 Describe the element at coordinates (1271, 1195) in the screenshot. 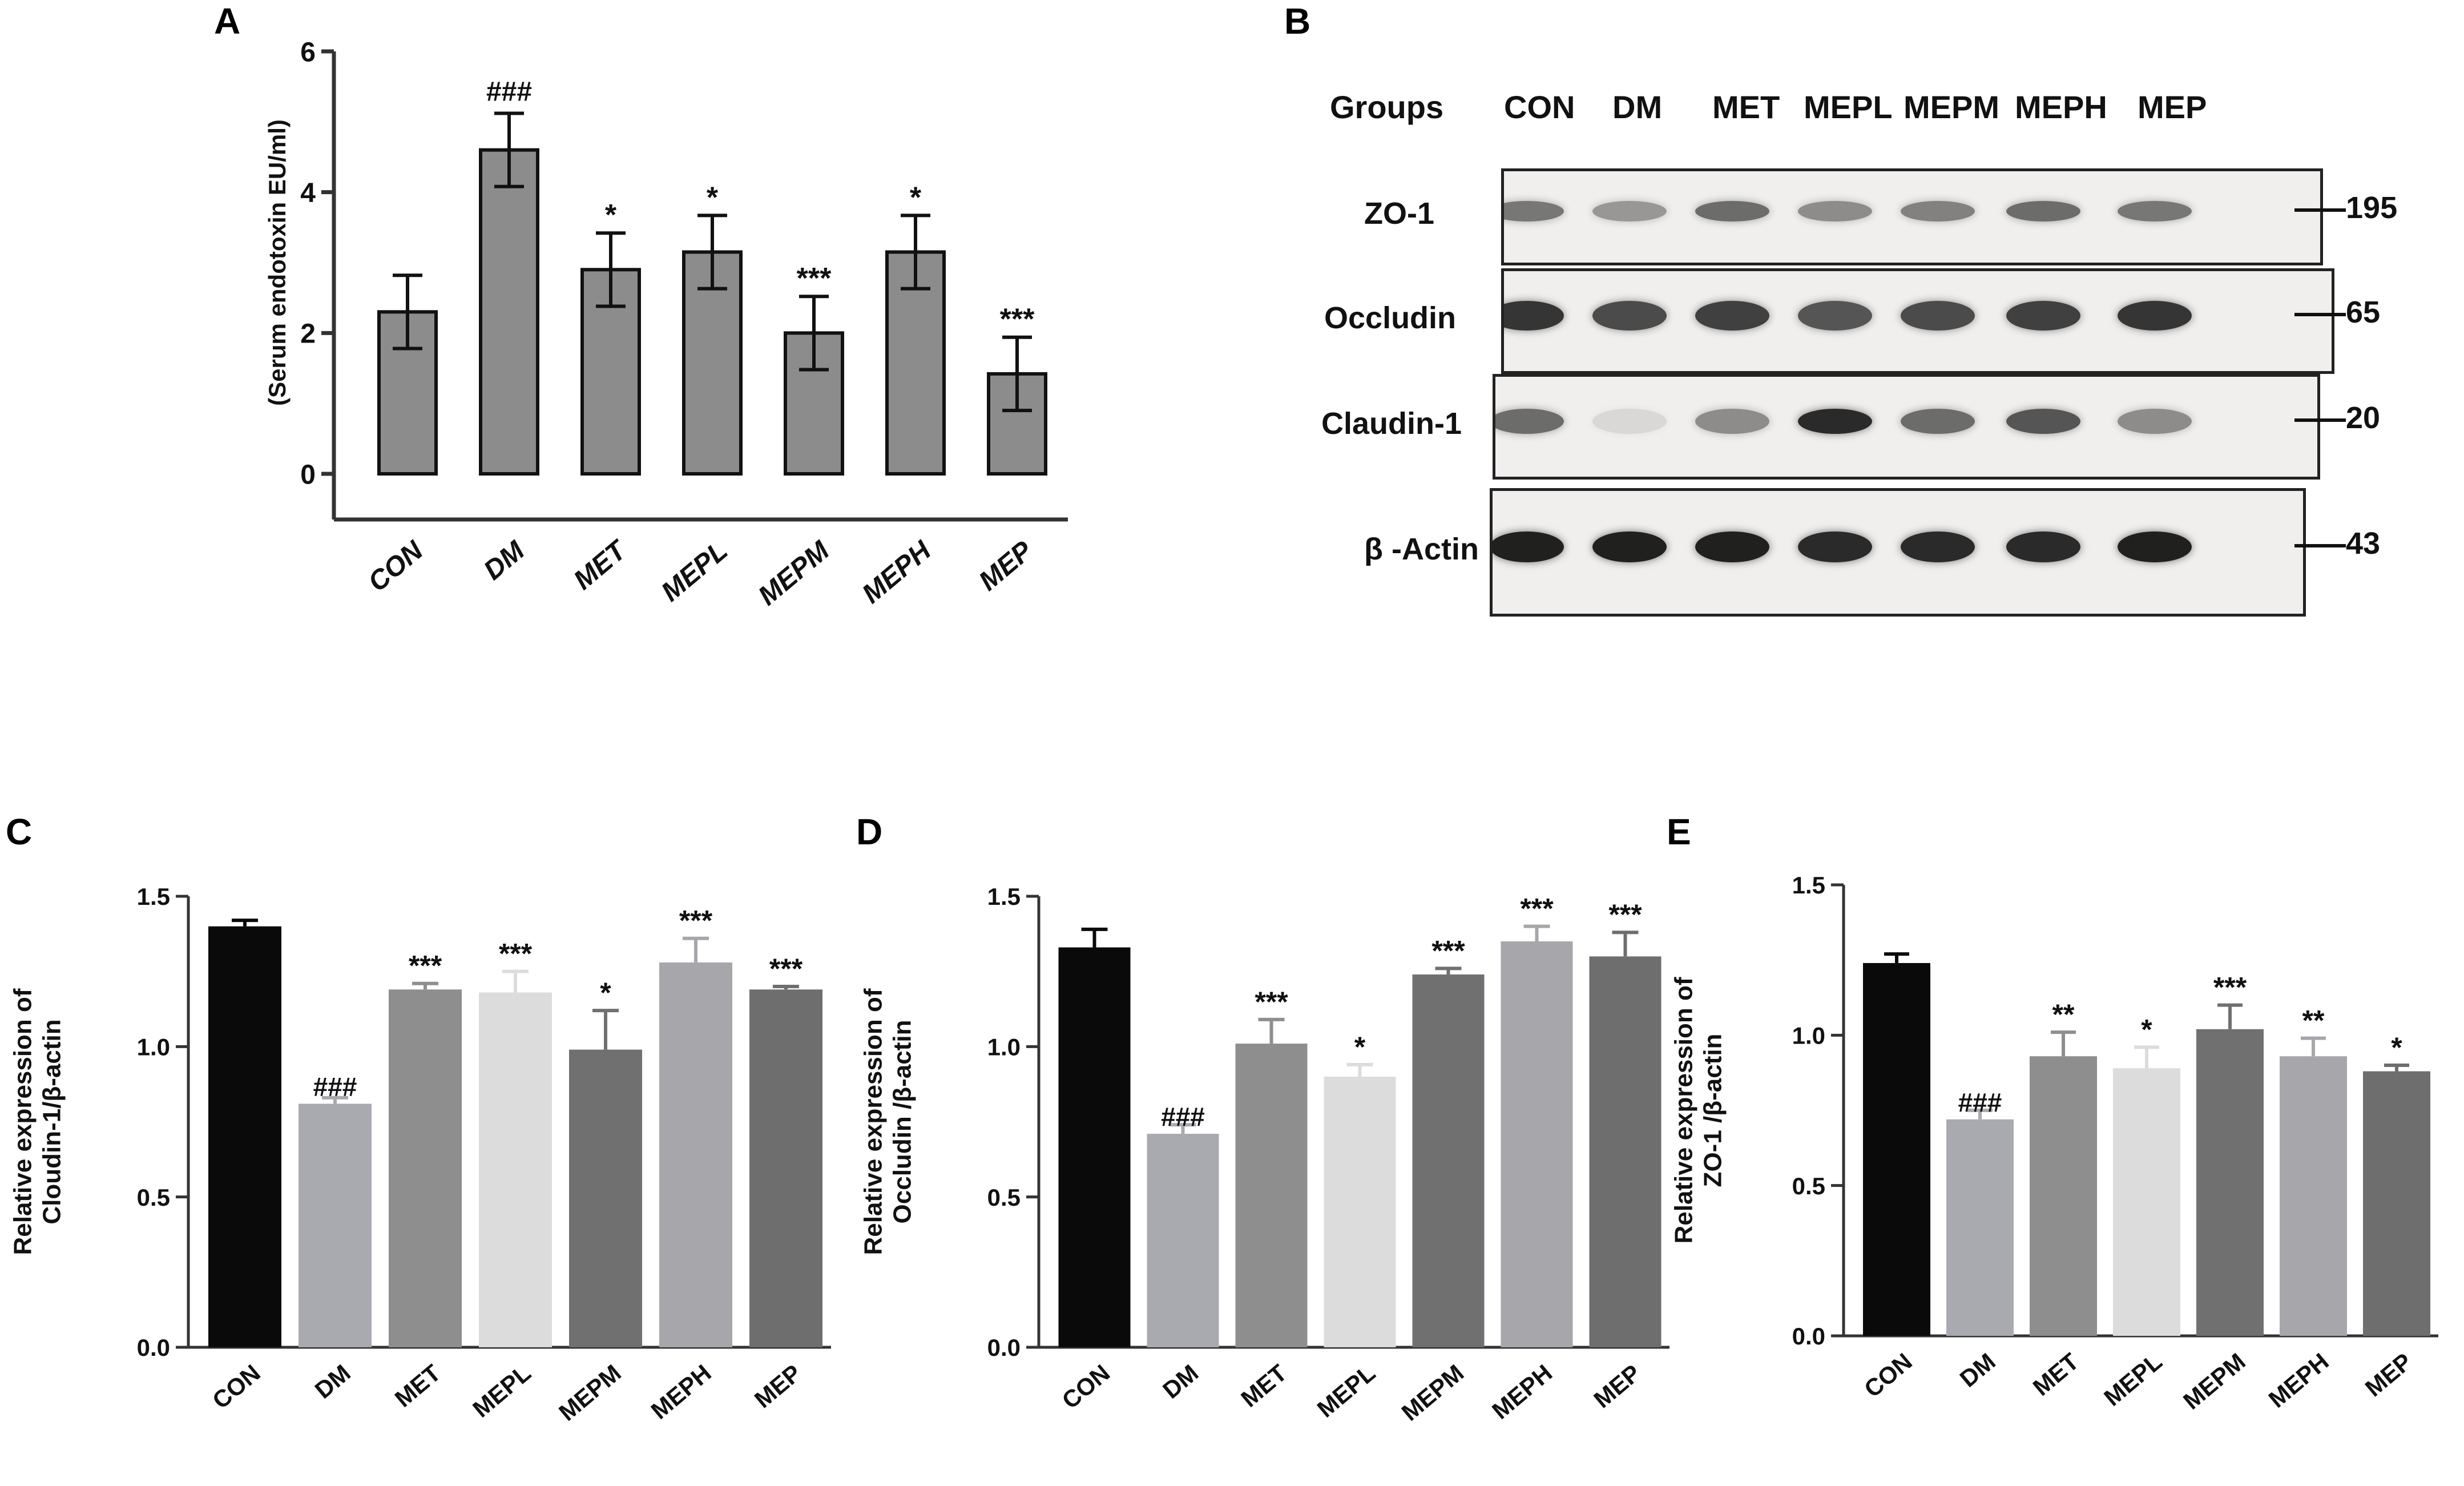

I see `bar-met` at that location.